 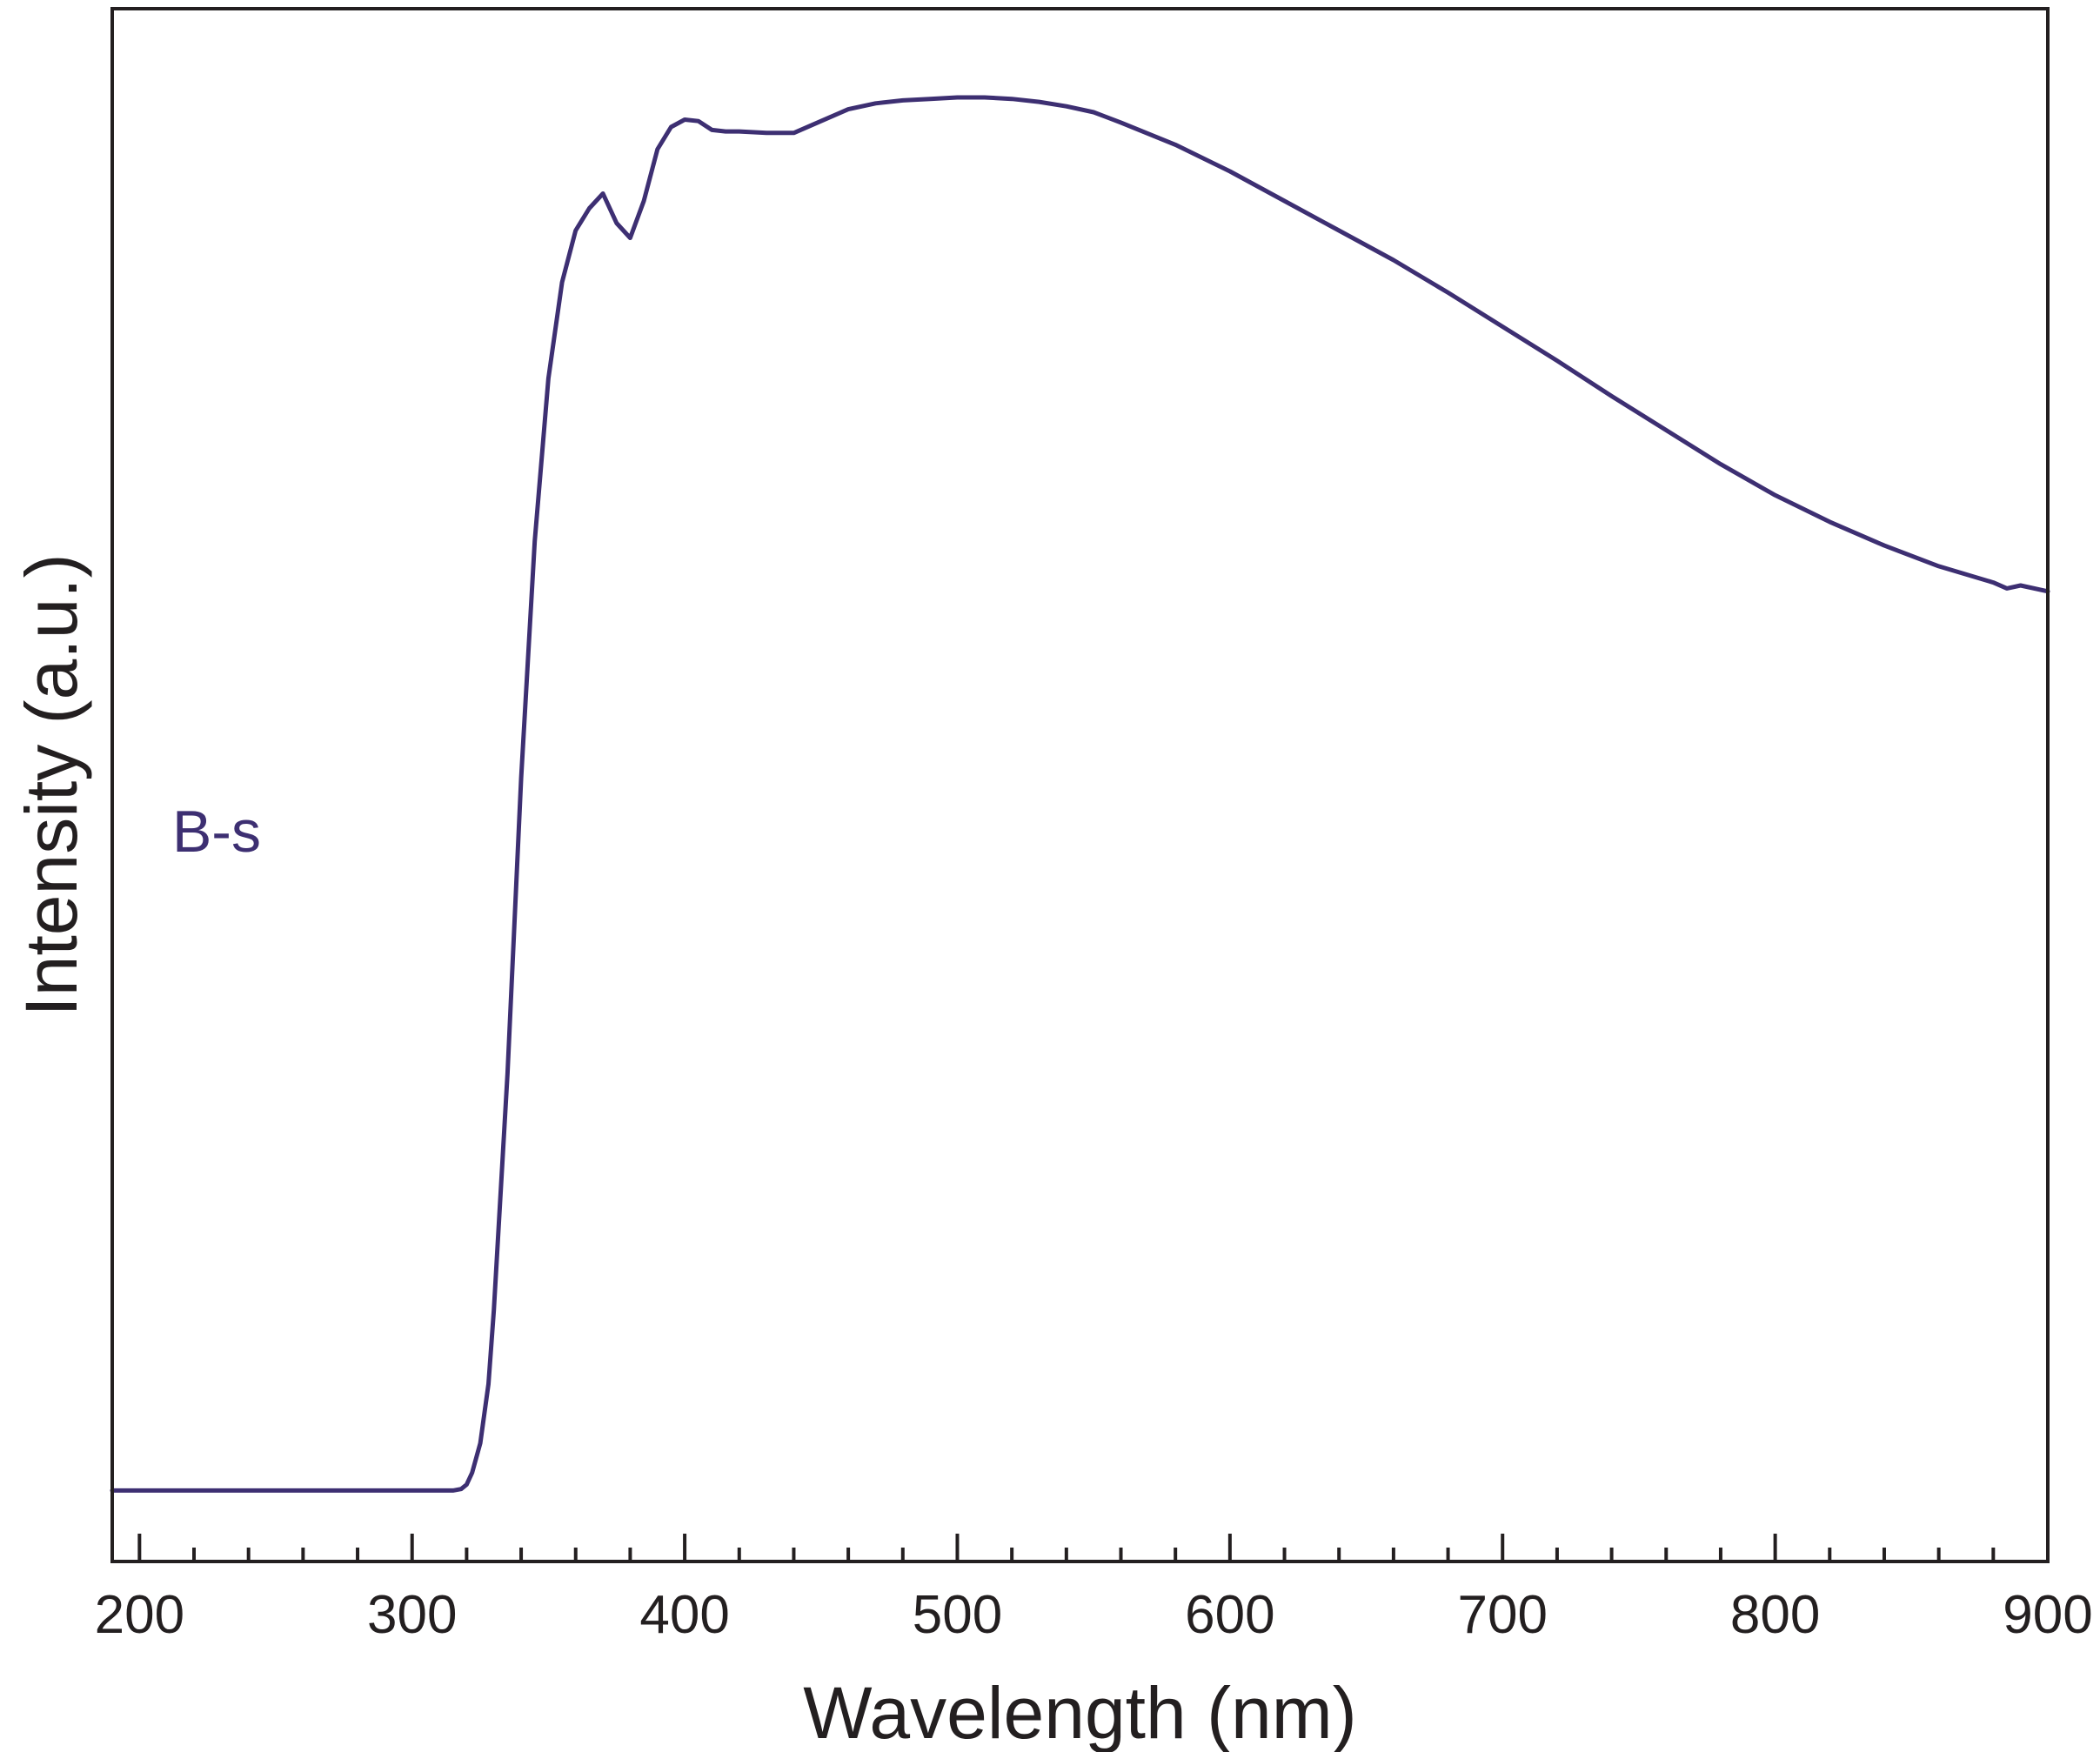 I want to click on x-axis-title: Wavelength (nm), so click(x=1079, y=1712).